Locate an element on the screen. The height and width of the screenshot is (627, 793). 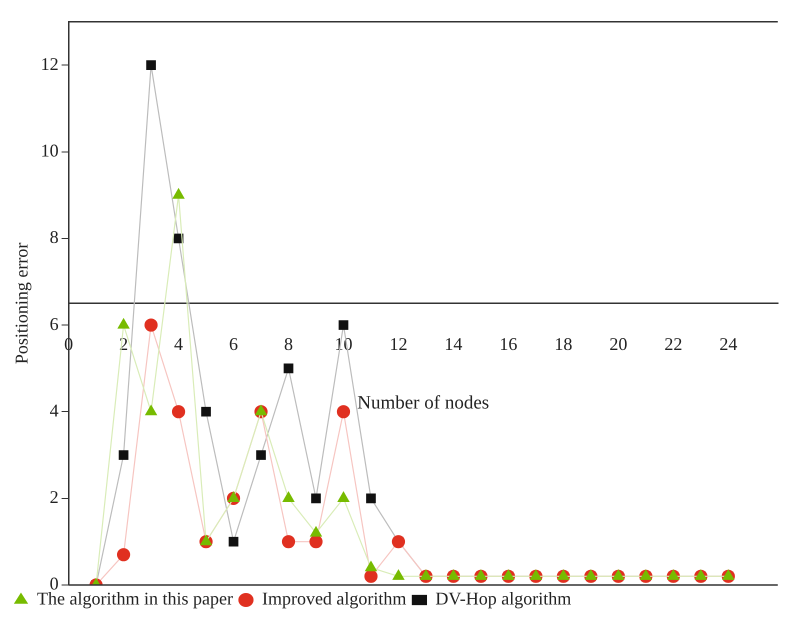
x-tick-label: 12 is located at coordinates (398, 344).